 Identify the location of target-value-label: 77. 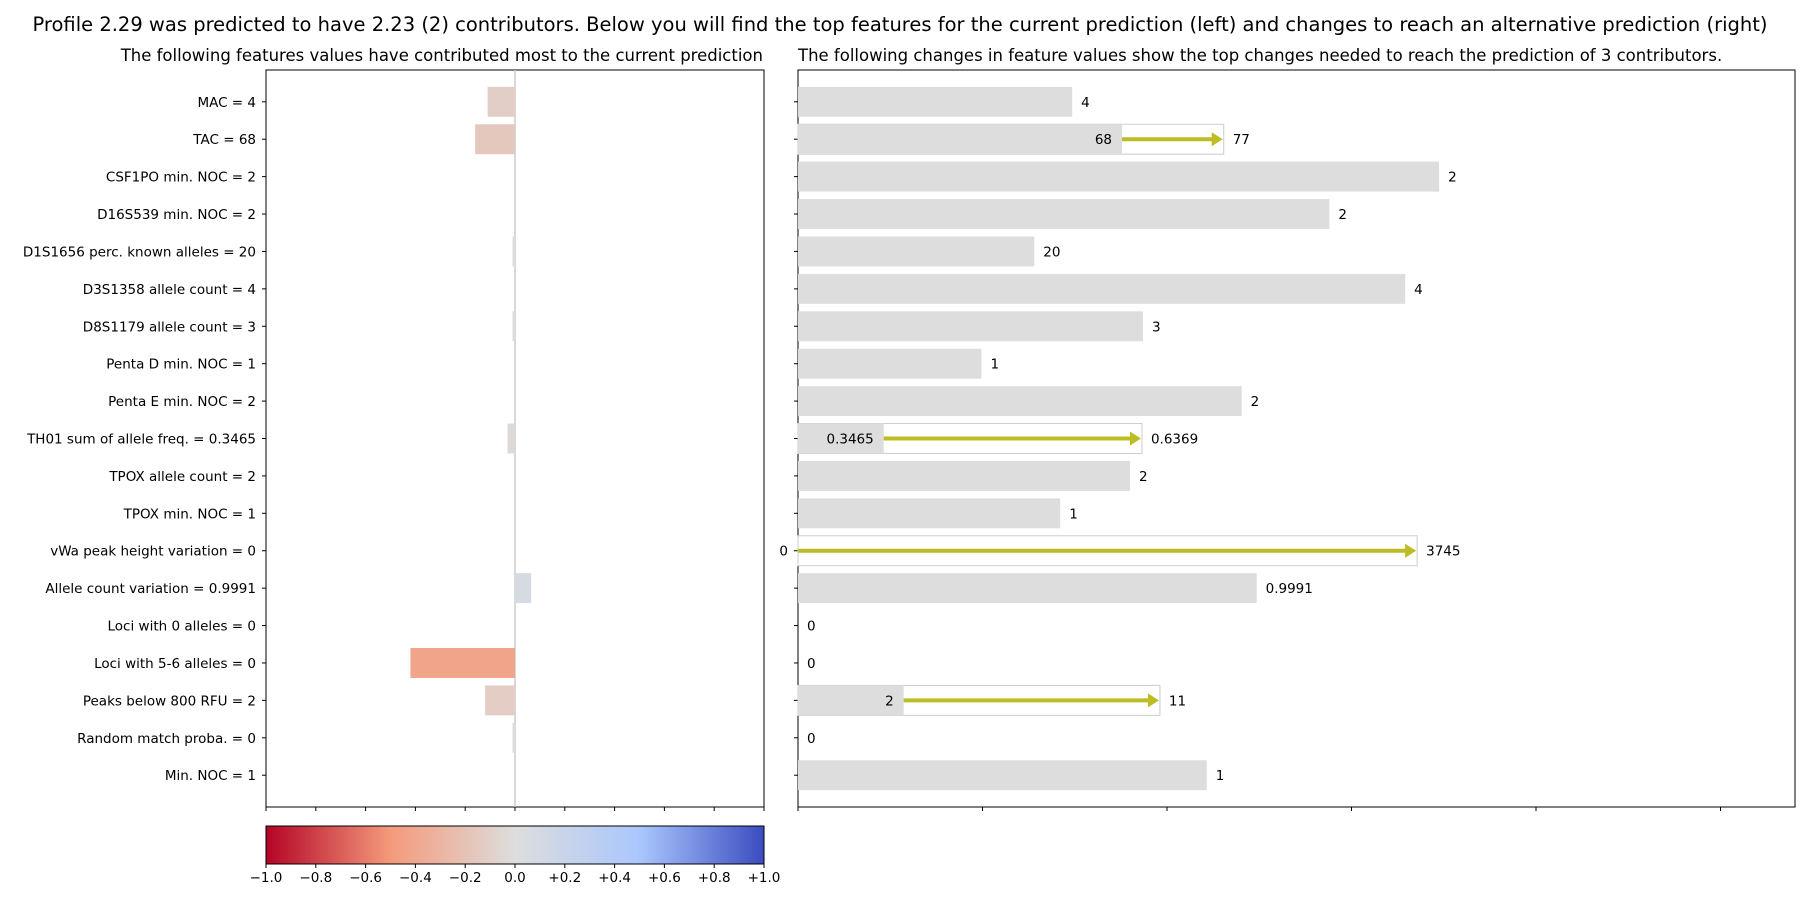
(1241, 140).